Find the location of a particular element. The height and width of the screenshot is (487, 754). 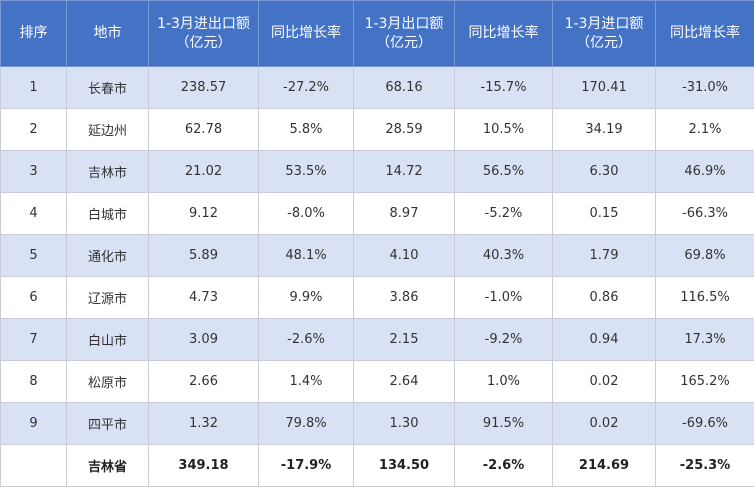

export-cell: 4.10 is located at coordinates (404, 256).